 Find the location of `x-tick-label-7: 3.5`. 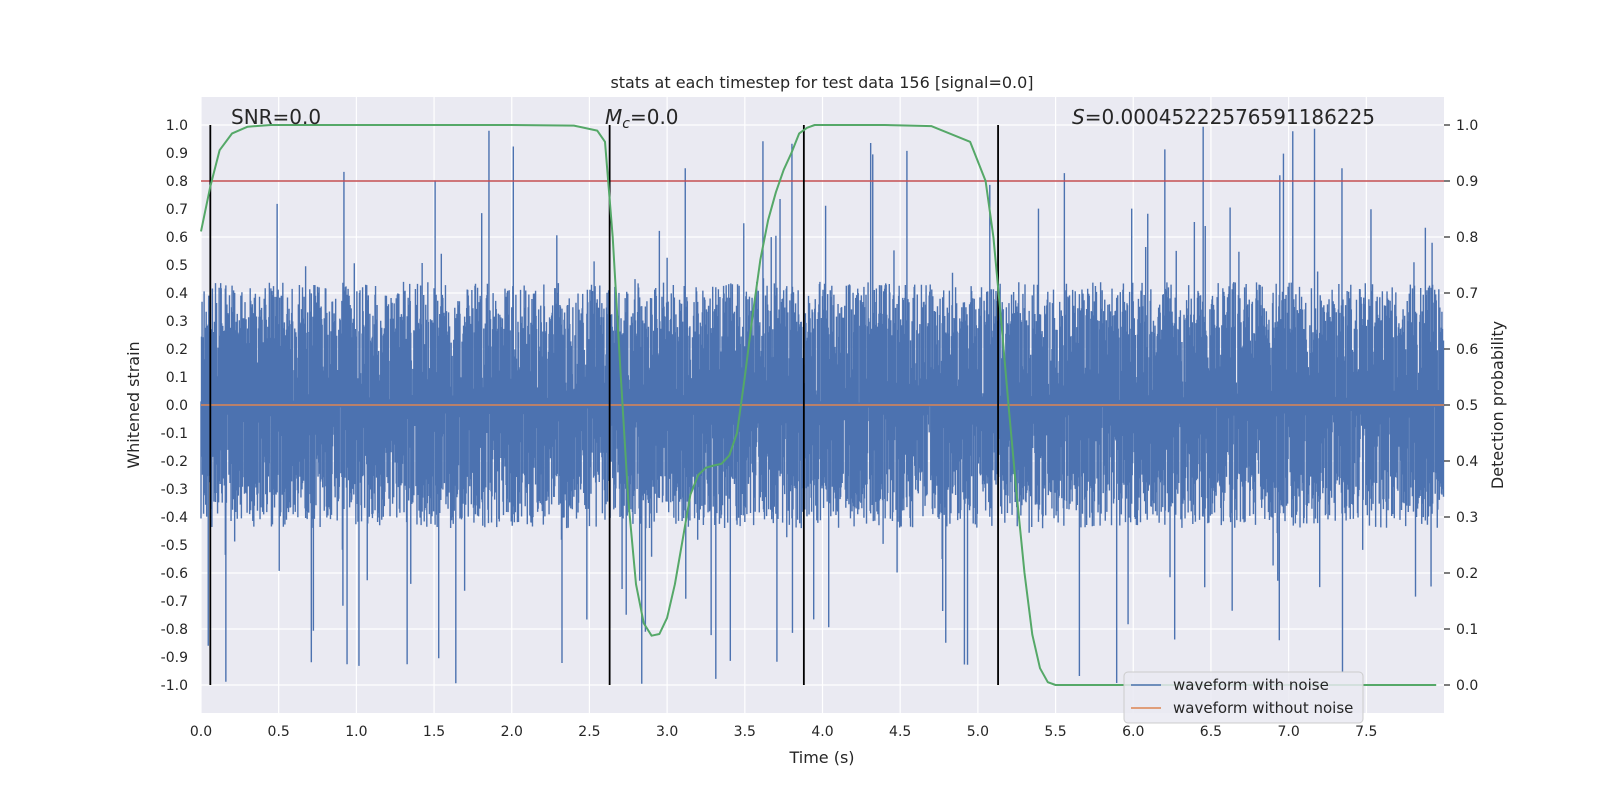

x-tick-label-7: 3.5 is located at coordinates (745, 732).